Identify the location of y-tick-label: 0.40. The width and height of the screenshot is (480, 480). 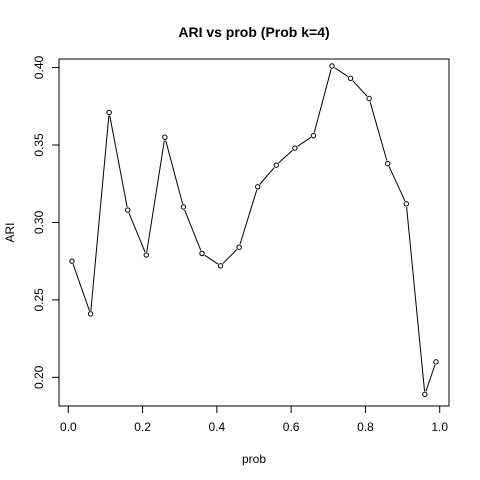
(39, 68).